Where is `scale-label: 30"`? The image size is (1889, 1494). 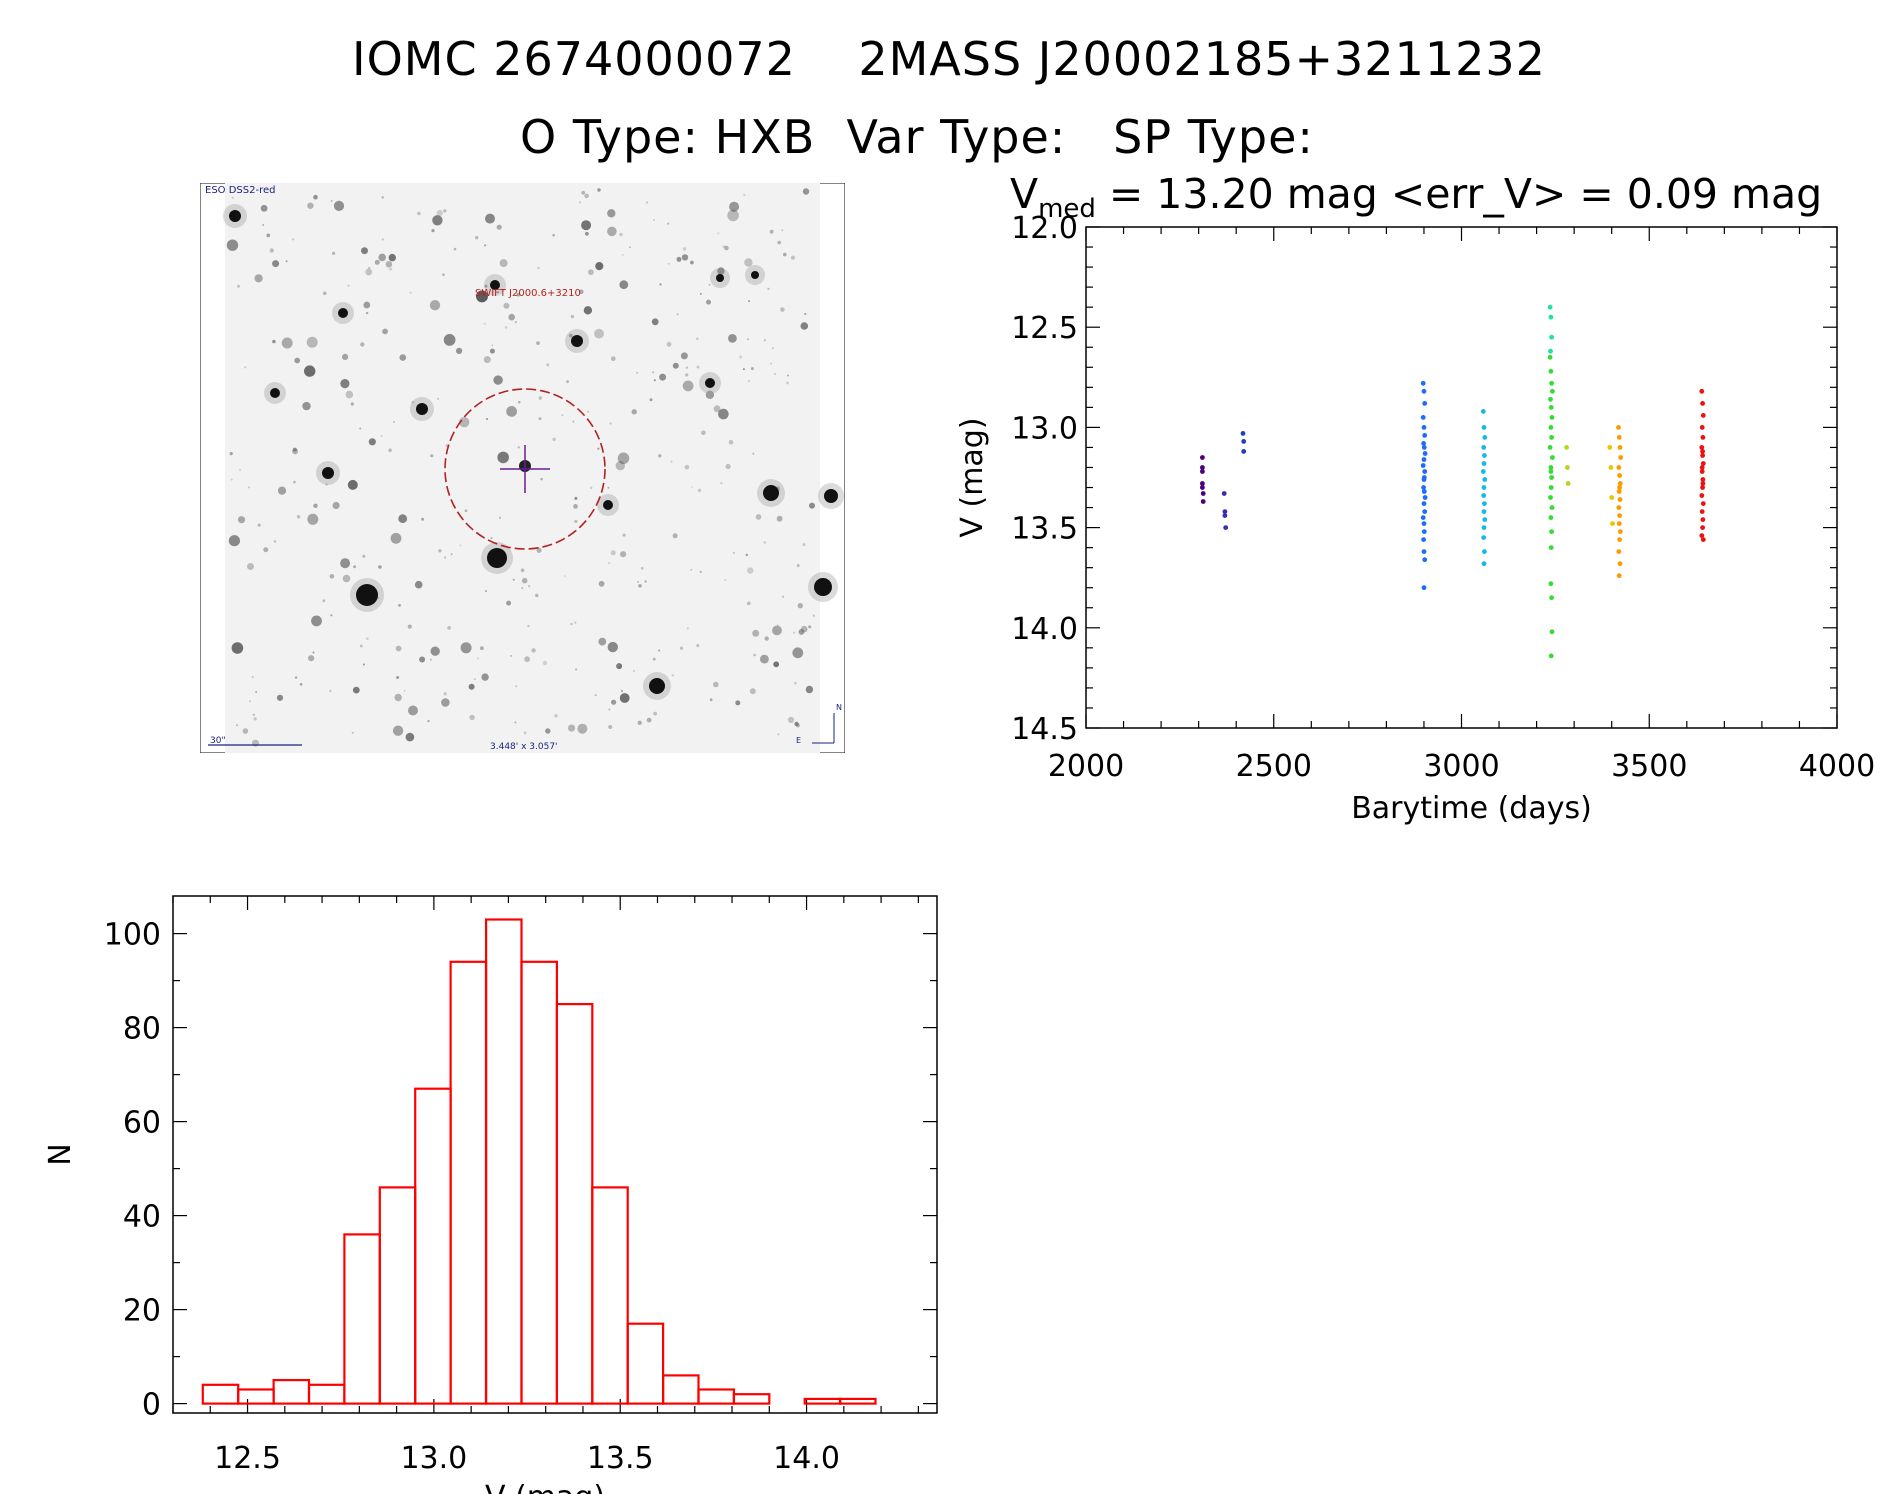 scale-label: 30" is located at coordinates (218, 741).